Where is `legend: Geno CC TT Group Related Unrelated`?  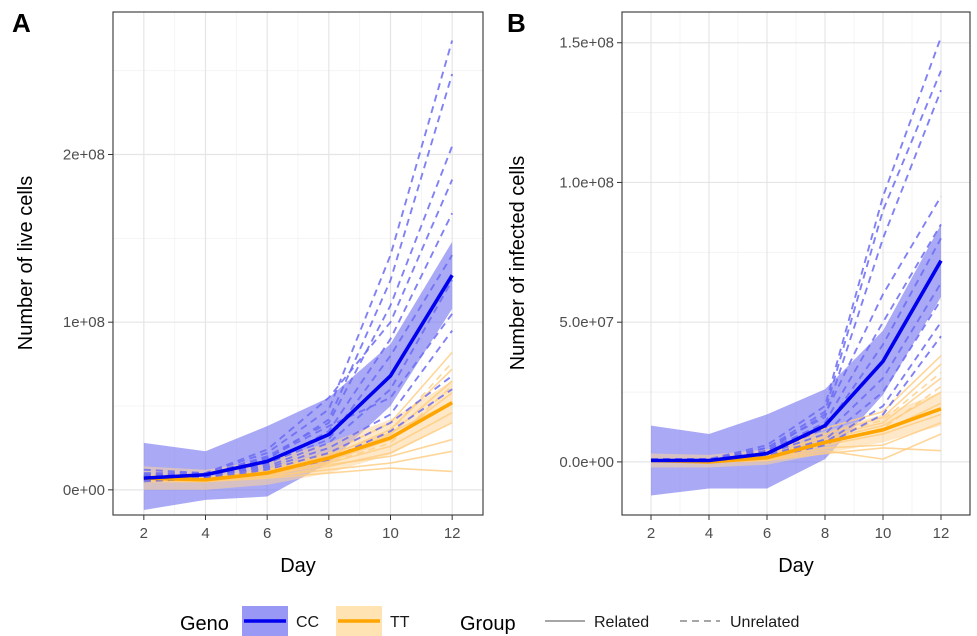
legend: Geno CC TT Group Related Unrelated is located at coordinates (489, 621).